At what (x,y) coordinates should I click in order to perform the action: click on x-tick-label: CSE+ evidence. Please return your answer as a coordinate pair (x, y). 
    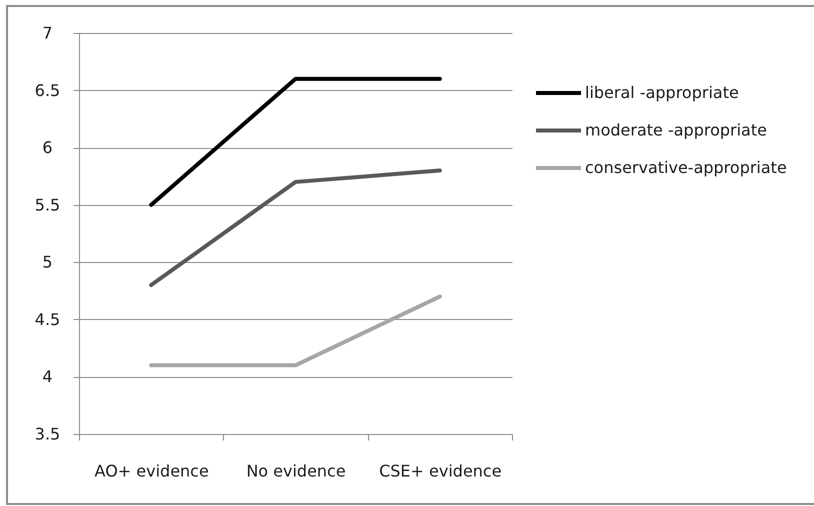
    Looking at the image, I should click on (440, 471).